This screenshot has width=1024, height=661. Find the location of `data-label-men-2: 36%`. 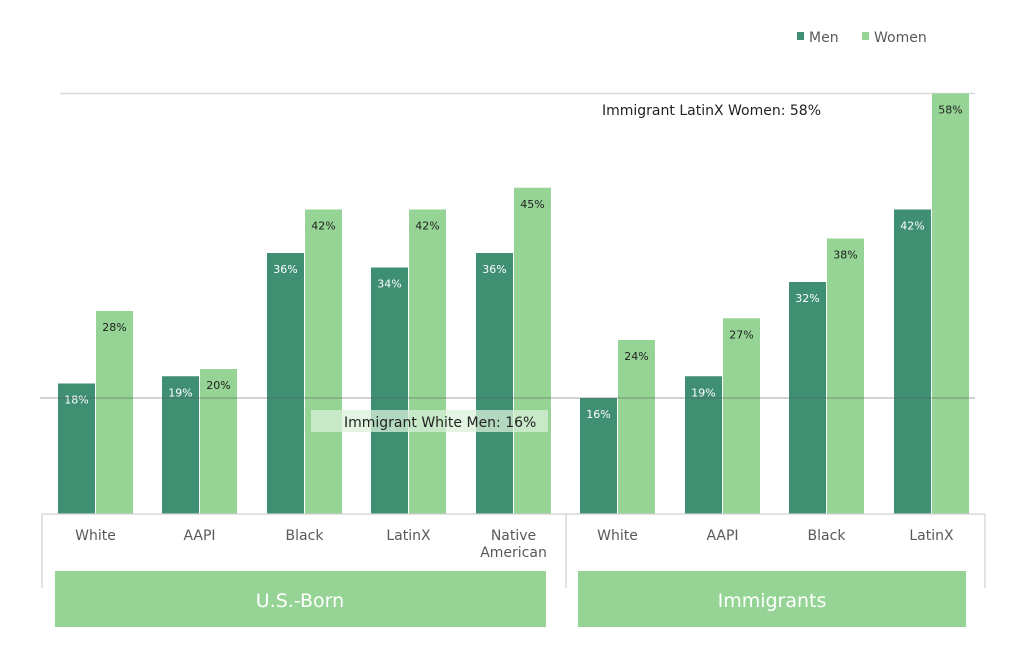

data-label-men-2: 36% is located at coordinates (285, 269).